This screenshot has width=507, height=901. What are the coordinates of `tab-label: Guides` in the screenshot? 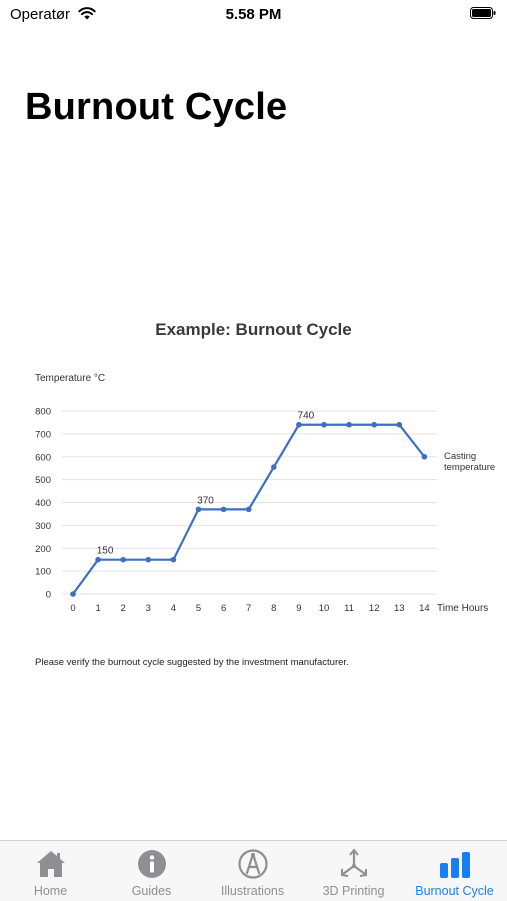 It's located at (151, 891).